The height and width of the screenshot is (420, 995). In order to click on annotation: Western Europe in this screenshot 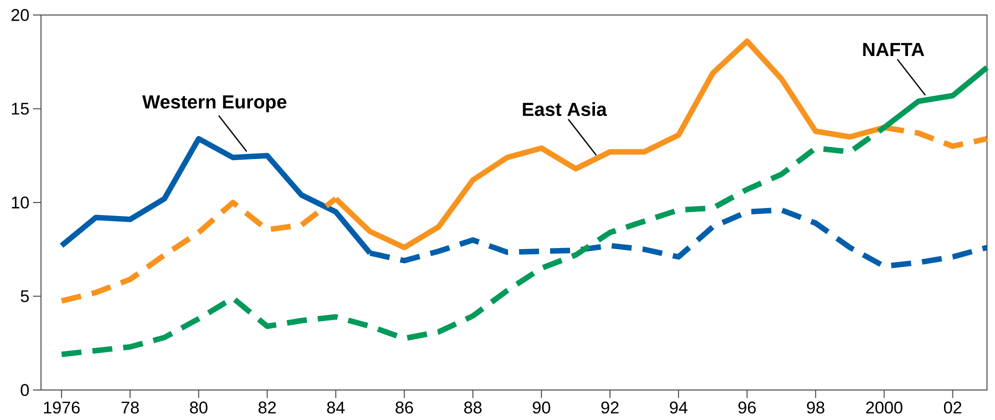, I will do `click(214, 103)`.